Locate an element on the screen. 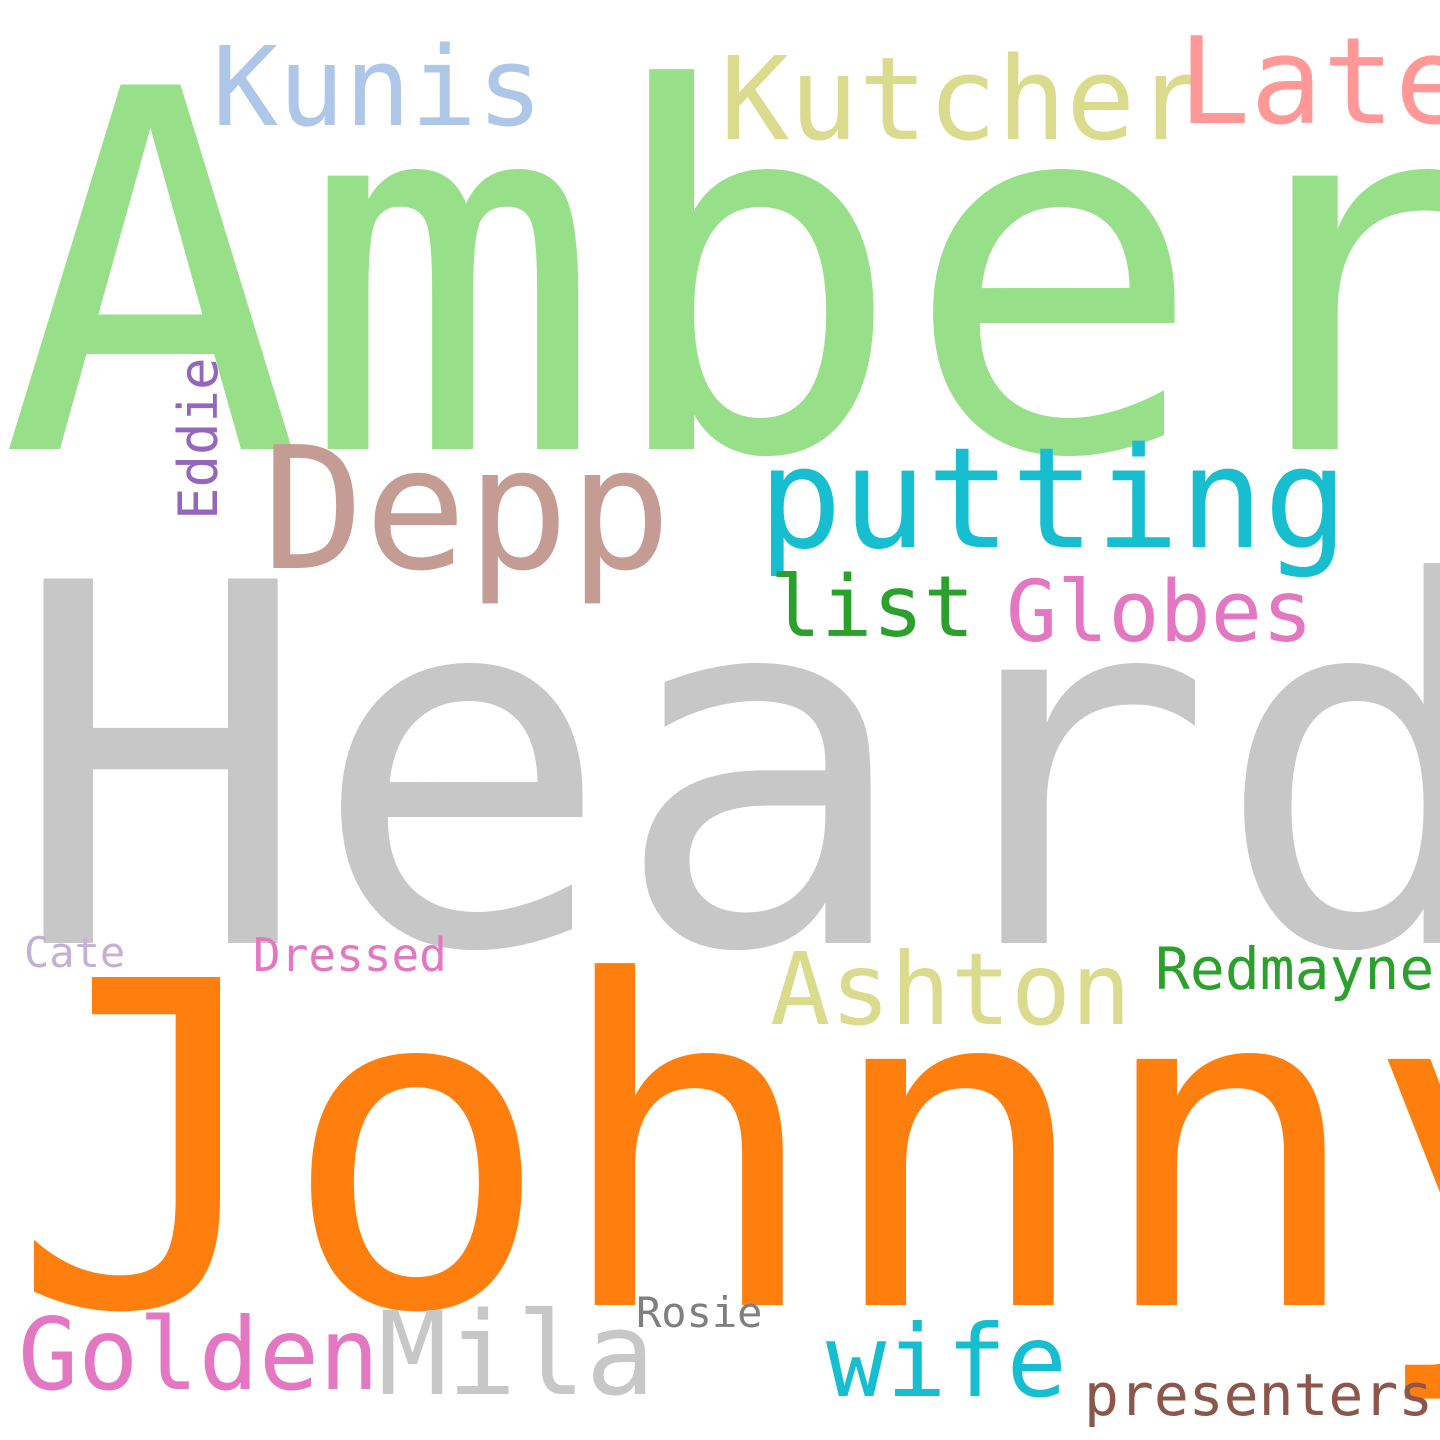  word-late: Late is located at coordinates (1309, 82).